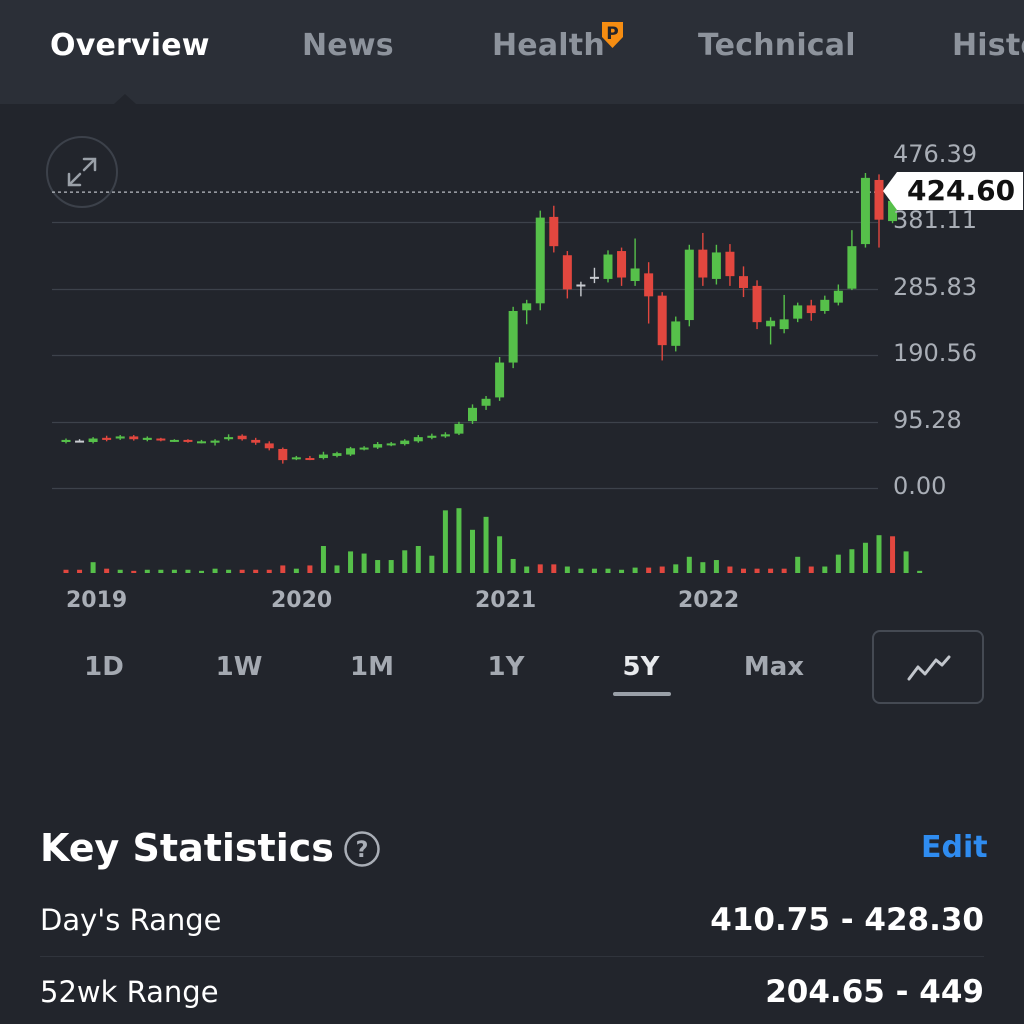 The height and width of the screenshot is (1024, 1024). I want to click on tab-overview: Overview, so click(130, 45).